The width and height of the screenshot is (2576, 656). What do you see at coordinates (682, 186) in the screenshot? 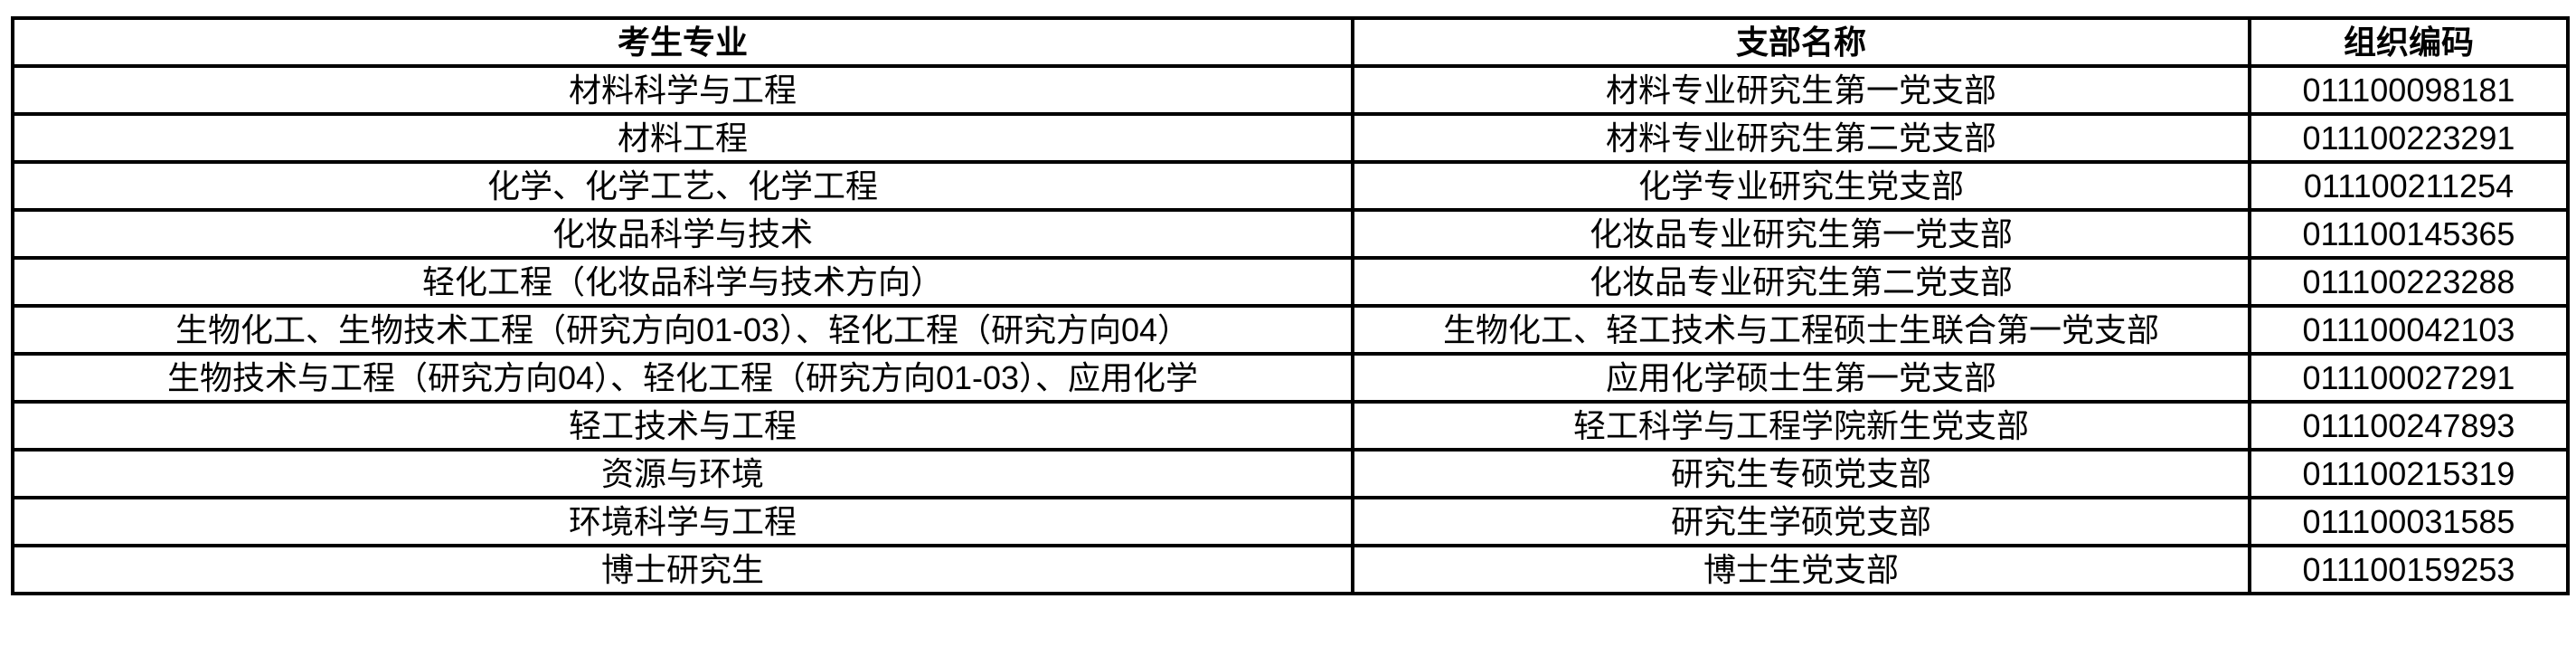
I see `cell-major: 化学、化学工艺、化学工程` at bounding box center [682, 186].